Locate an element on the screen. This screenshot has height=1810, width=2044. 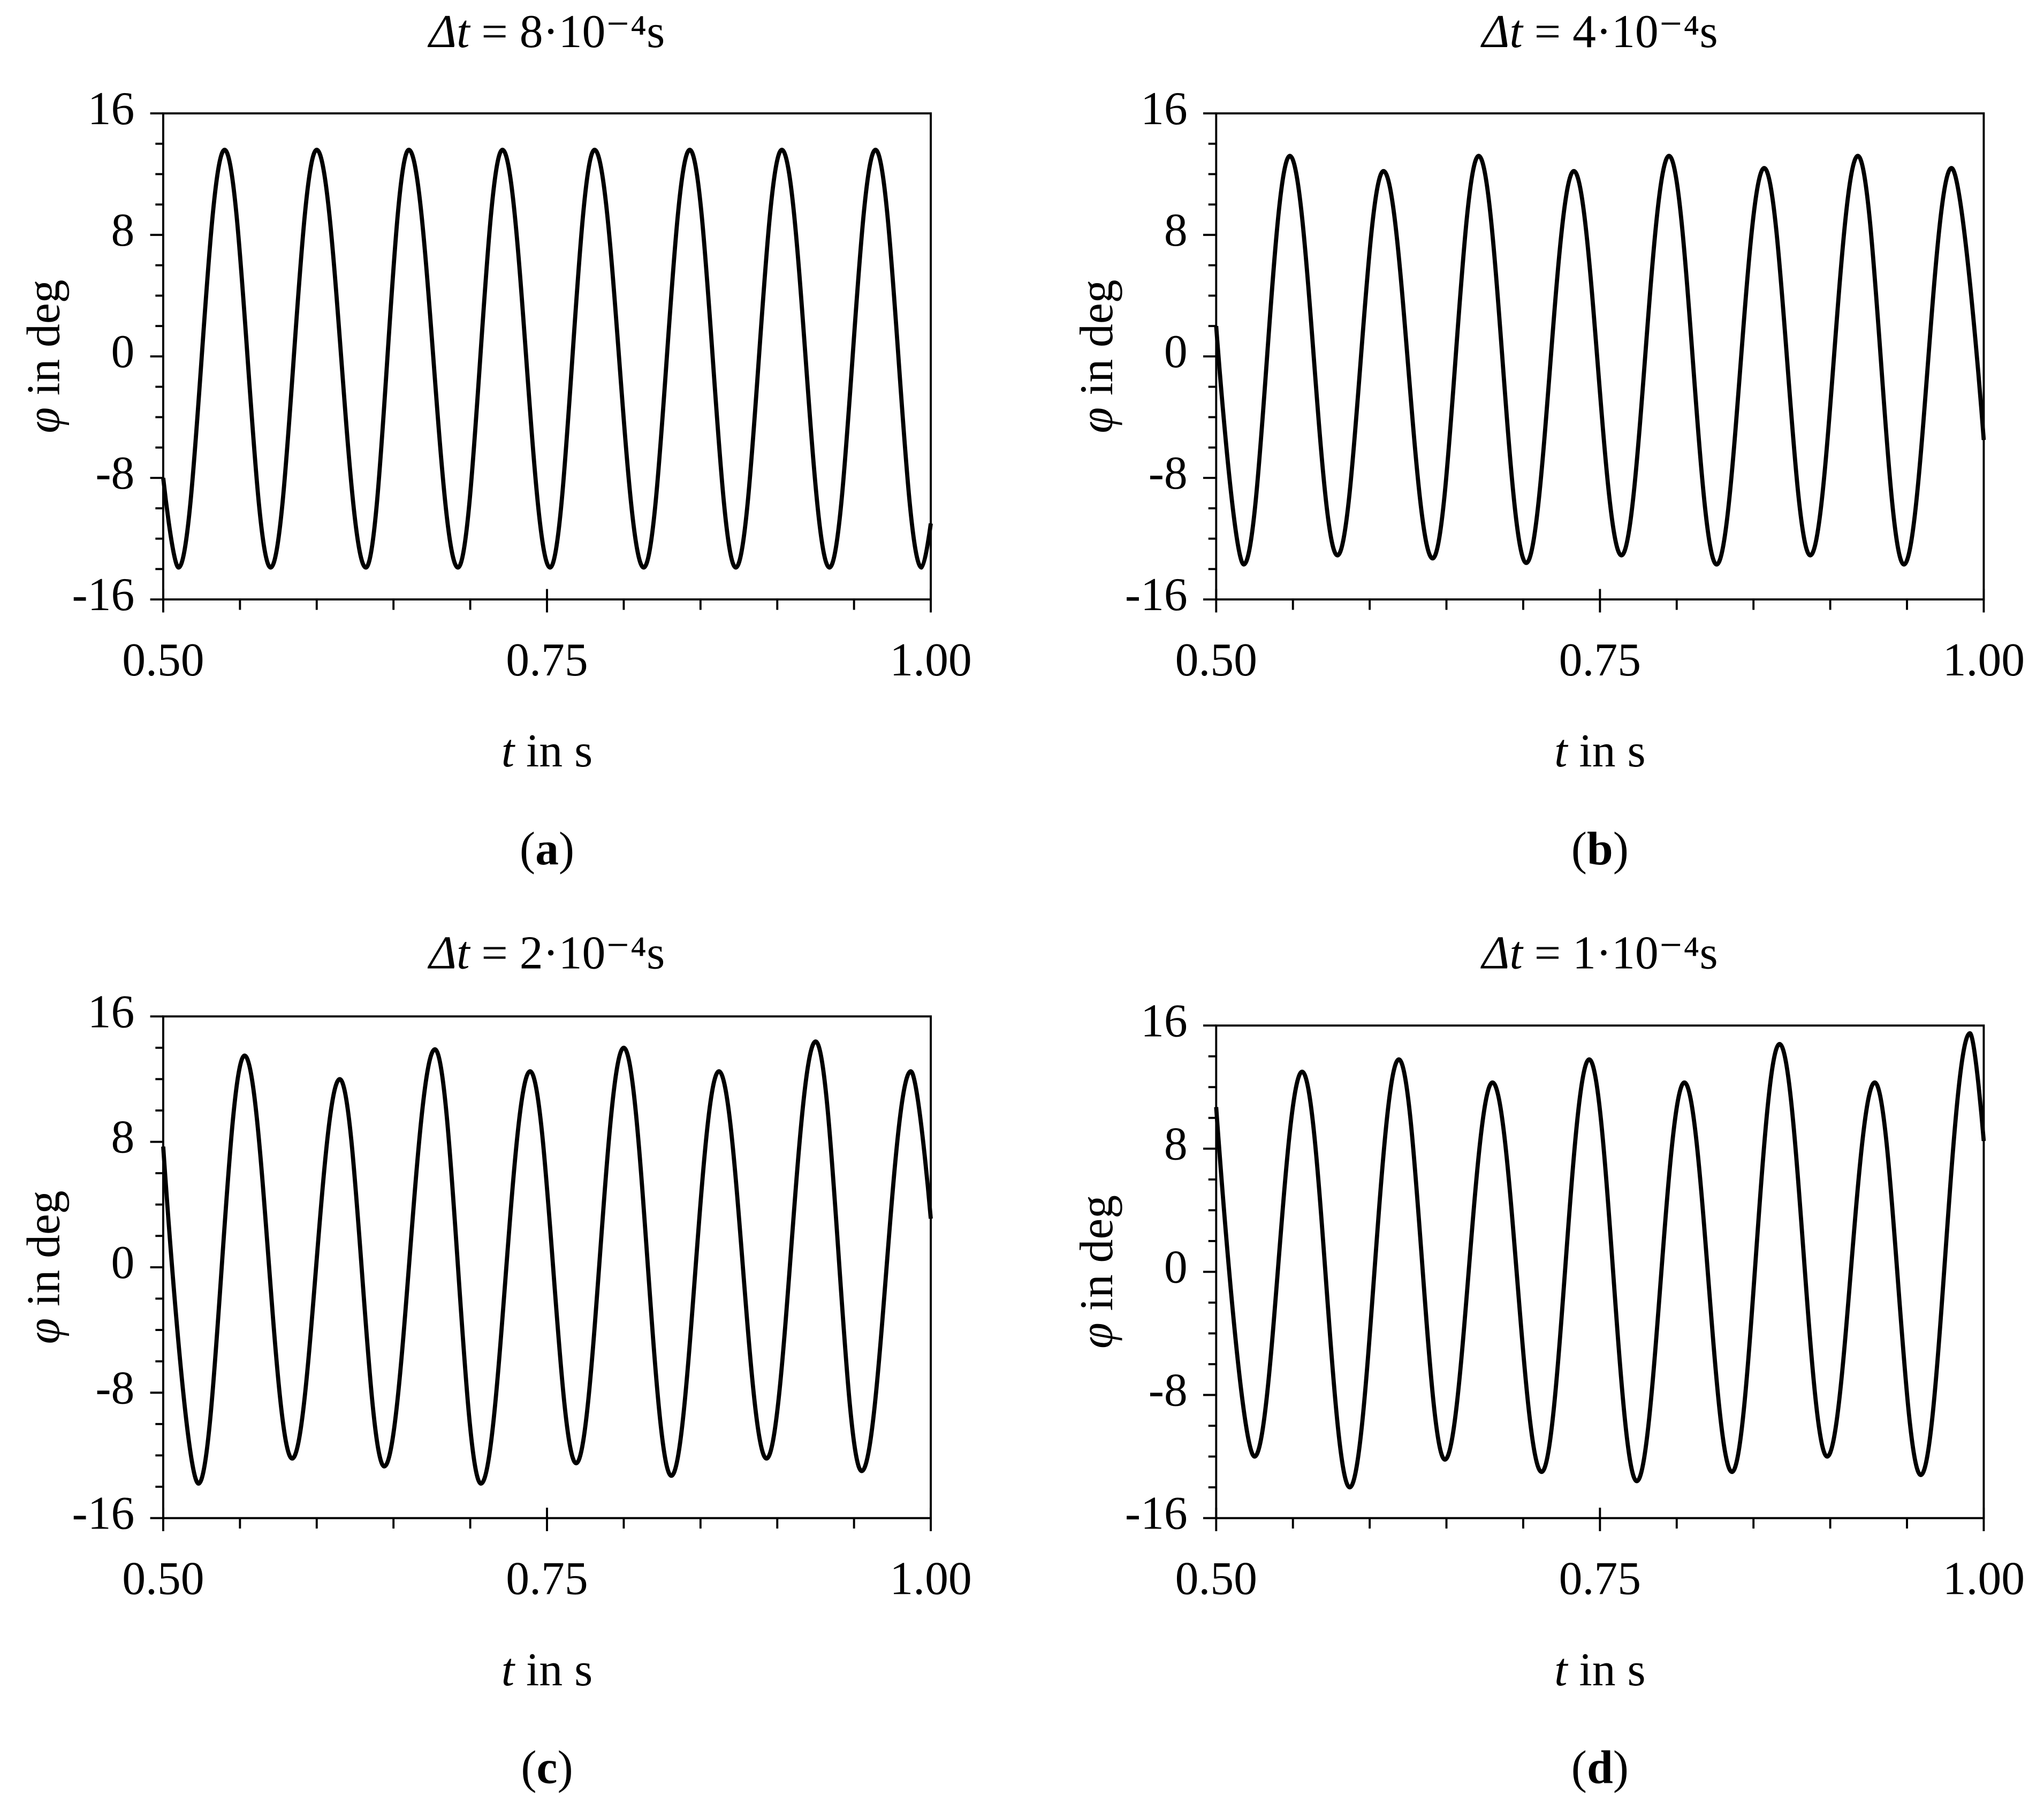
panel-label: (b) is located at coordinates (1600, 848).